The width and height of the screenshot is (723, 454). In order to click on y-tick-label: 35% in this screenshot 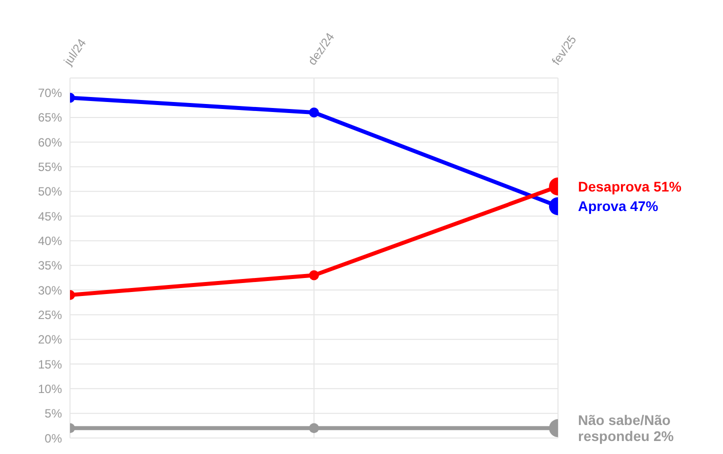, I will do `click(50, 265)`.